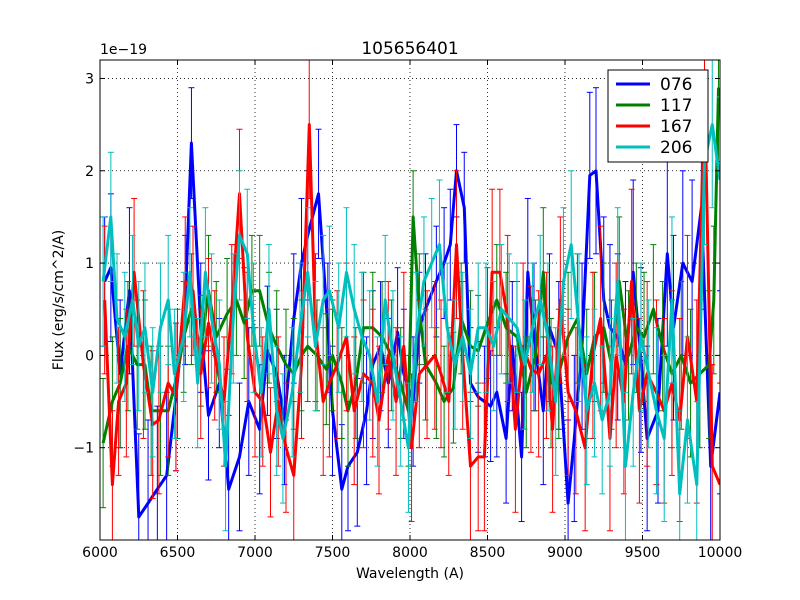 The image size is (800, 600). I want to click on y-tick-label: 0, so click(89, 356).